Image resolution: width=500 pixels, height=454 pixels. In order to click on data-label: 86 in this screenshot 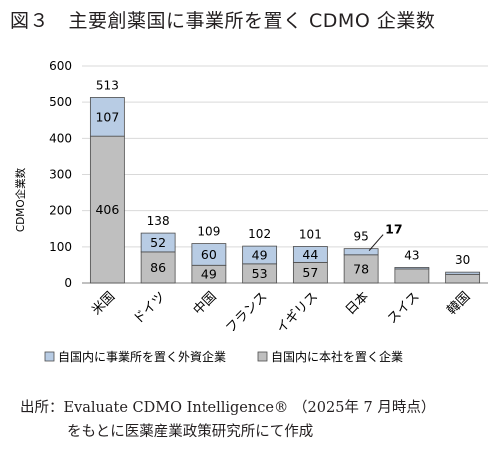, I will do `click(158, 267)`.